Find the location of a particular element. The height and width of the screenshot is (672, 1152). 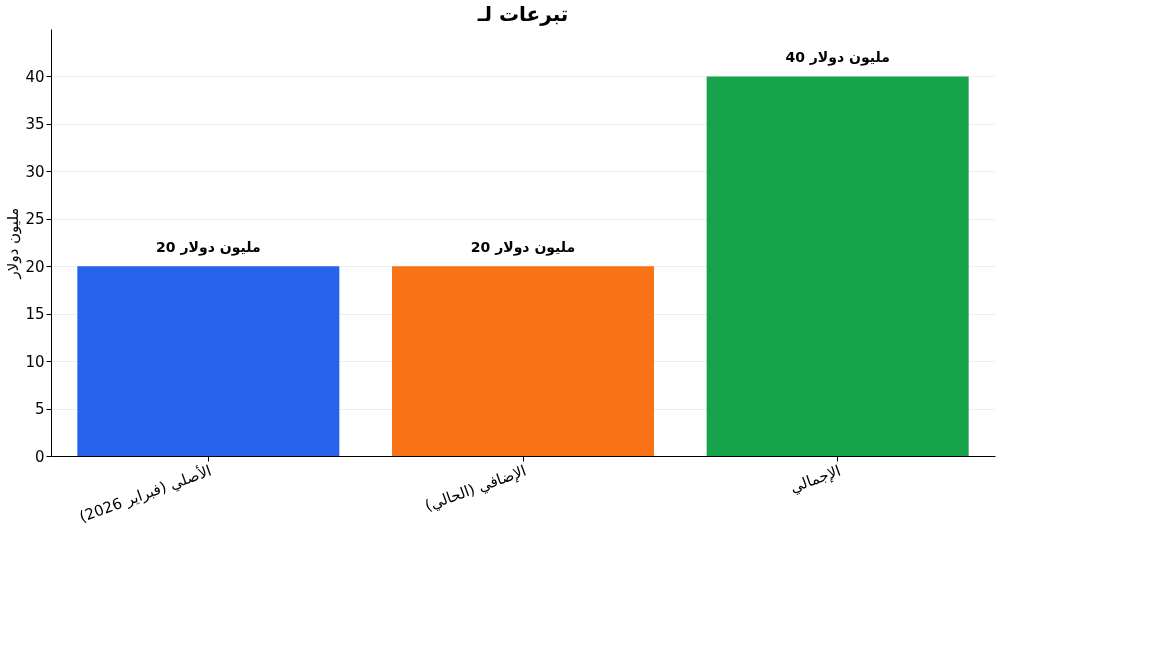

data-label: 40 مليون دولار is located at coordinates (837, 58).